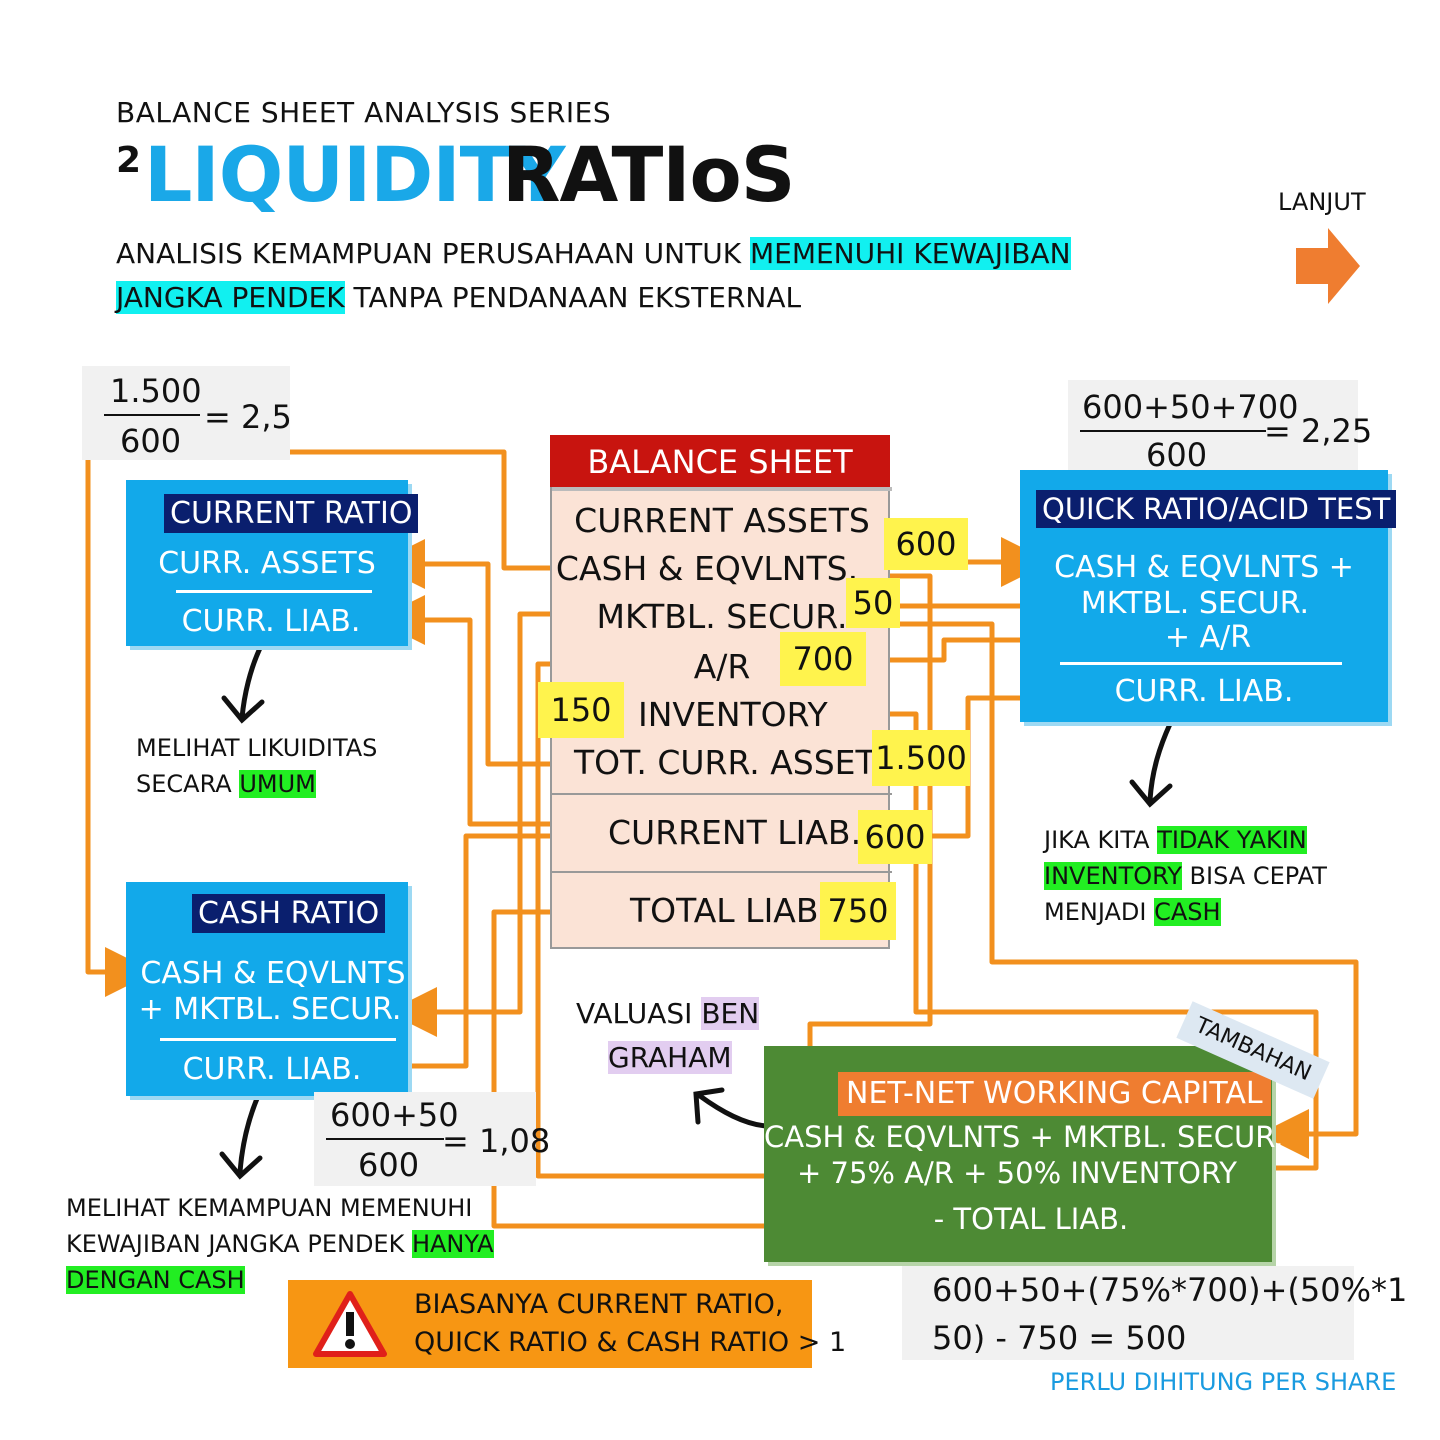 The height and width of the screenshot is (1440, 1440). Describe the element at coordinates (1223, 1382) in the screenshot. I see `nnwc-footnote: PERLU DIHITUNG PER SHARE` at that location.